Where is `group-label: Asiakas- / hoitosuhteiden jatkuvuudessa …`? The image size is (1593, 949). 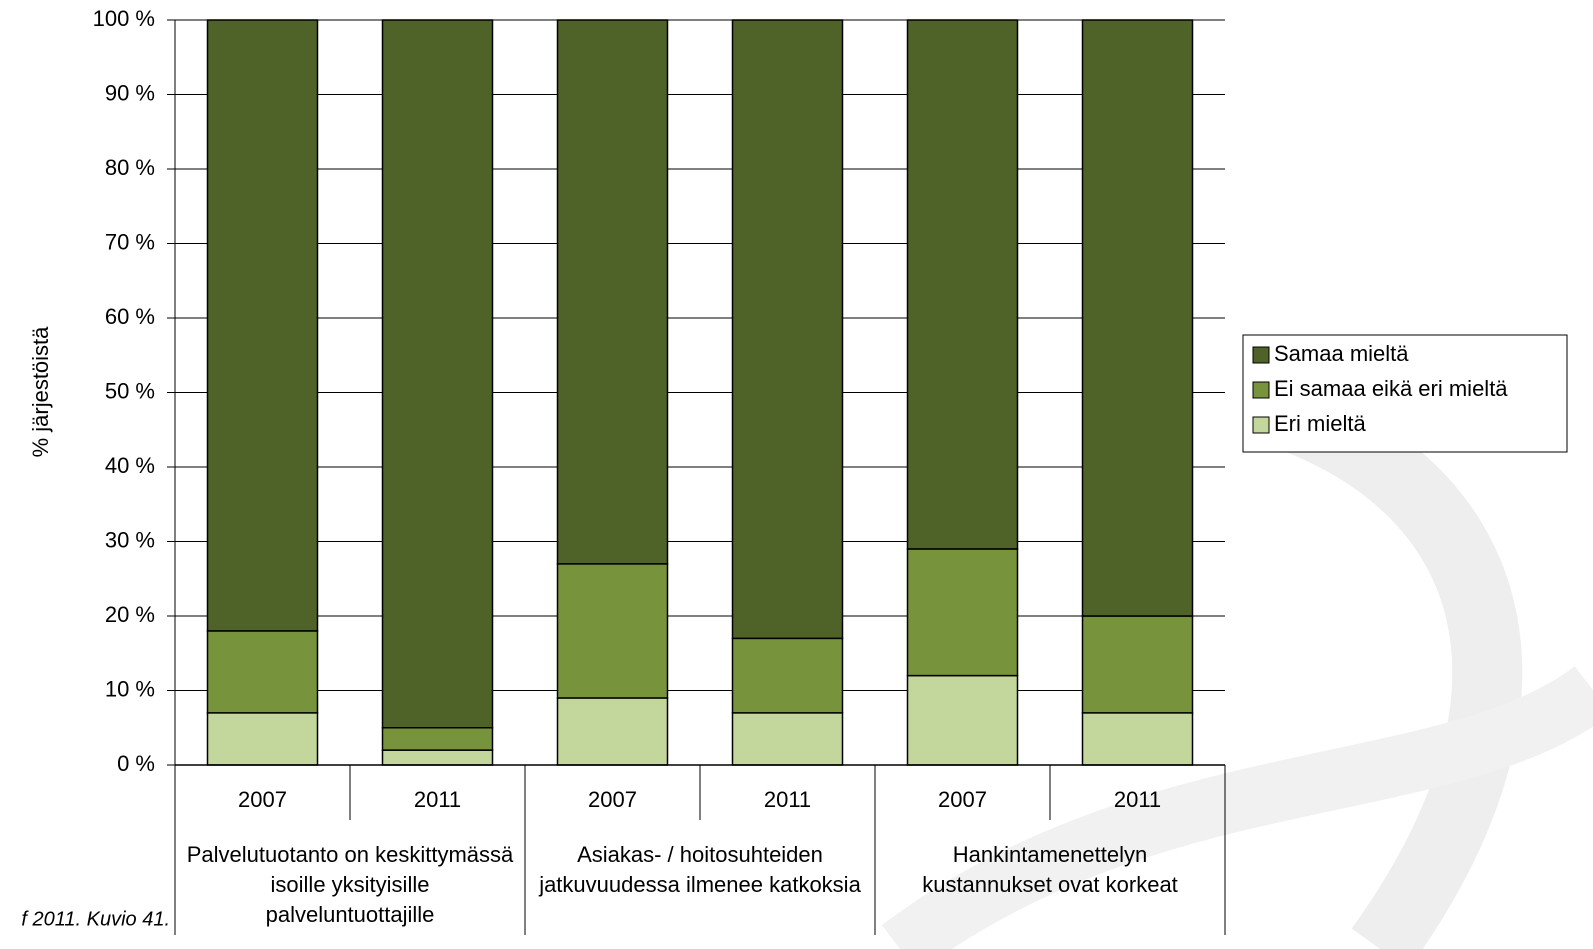 group-label: Asiakas- / hoitosuhteiden jatkuvuudessa … is located at coordinates (700, 869).